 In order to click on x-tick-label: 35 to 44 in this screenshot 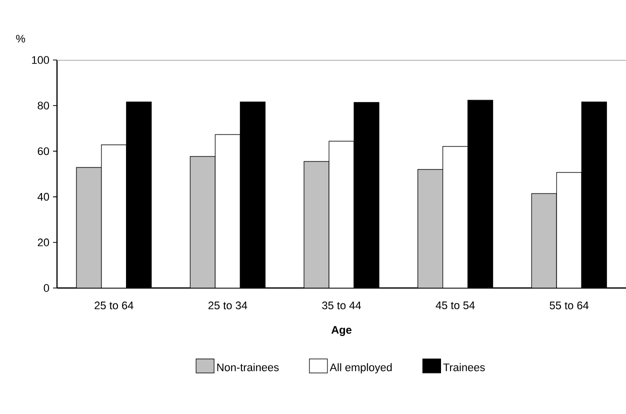, I will do `click(341, 306)`.